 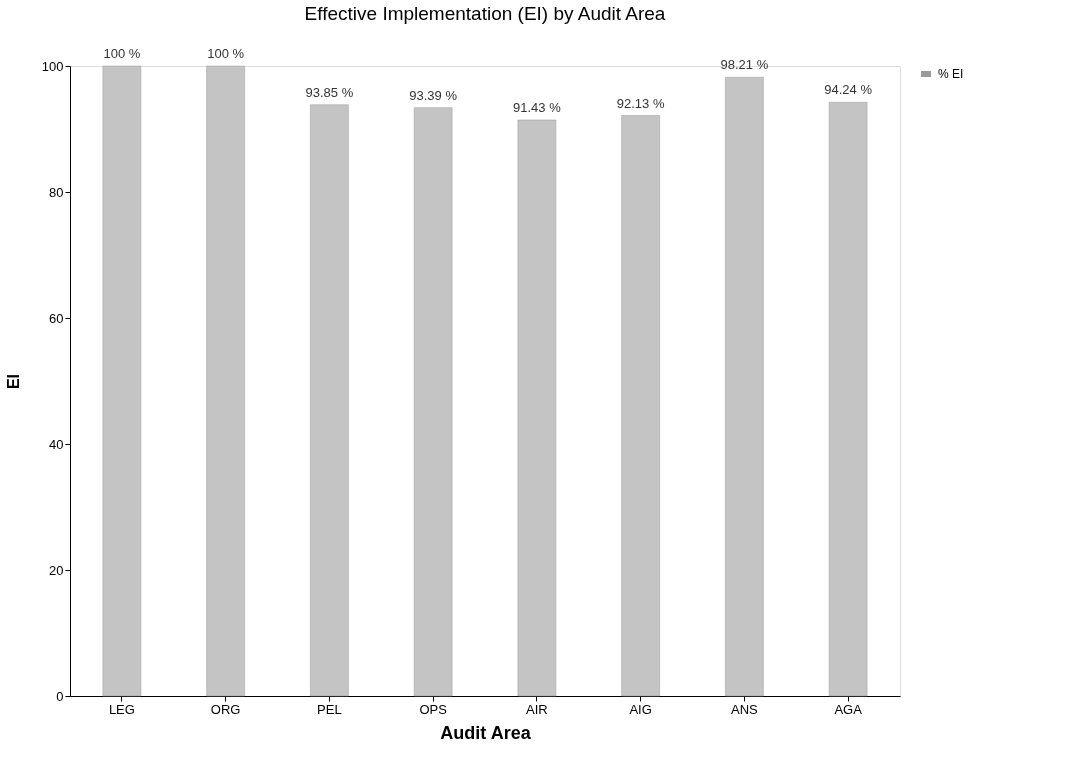 I want to click on data-label: 98.21 %, so click(x=744, y=65).